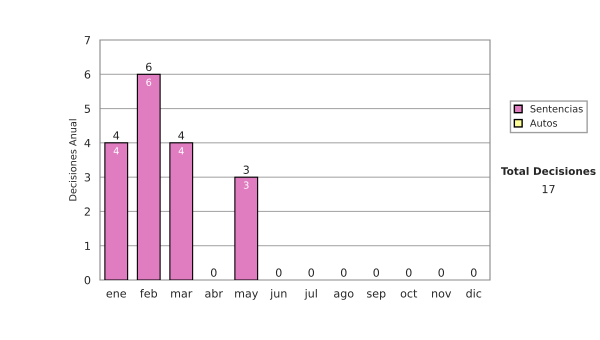 The height and width of the screenshot is (340, 600). What do you see at coordinates (87, 108) in the screenshot?
I see `y-tick-label: 5` at bounding box center [87, 108].